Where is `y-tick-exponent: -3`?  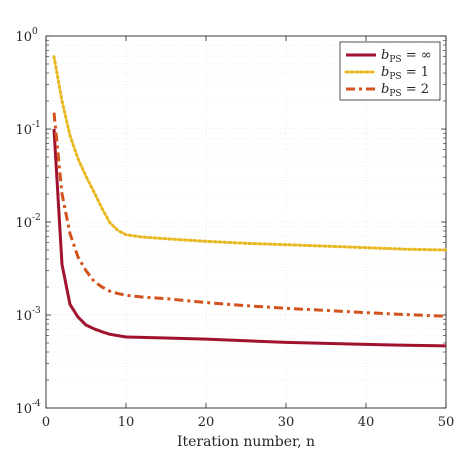
y-tick-exponent: -3 is located at coordinates (36, 311).